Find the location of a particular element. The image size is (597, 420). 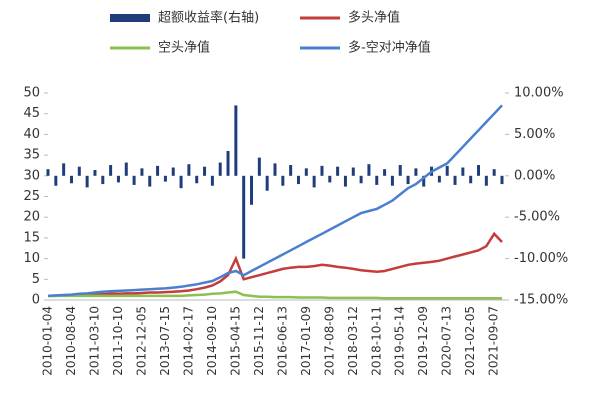

y-tick-label: 30 is located at coordinates (31, 175).